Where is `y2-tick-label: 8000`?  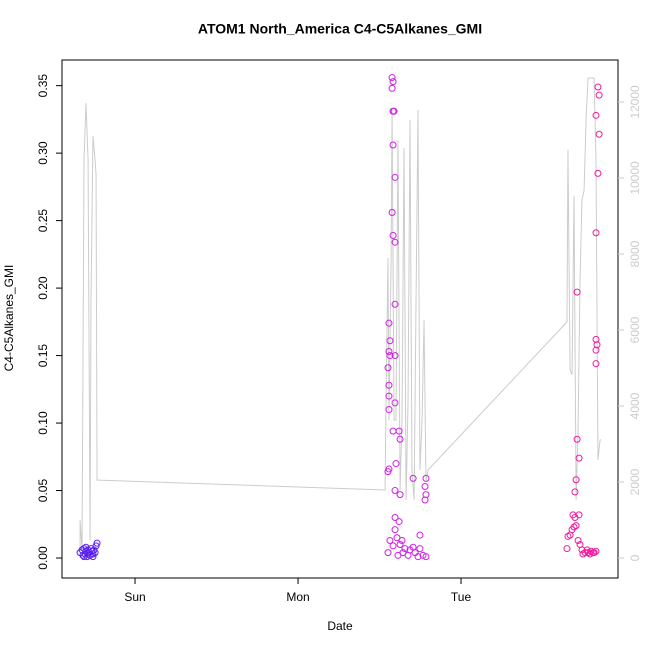
y2-tick-label: 8000 is located at coordinates (635, 253).